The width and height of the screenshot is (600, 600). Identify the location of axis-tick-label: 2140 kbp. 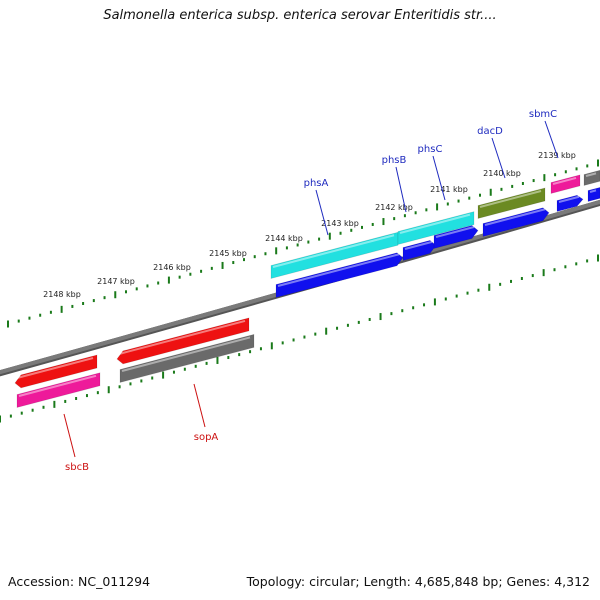
(502, 173).